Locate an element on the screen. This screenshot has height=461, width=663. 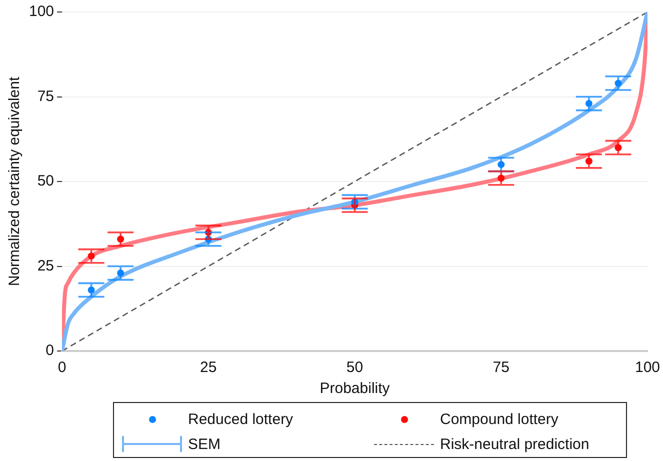
y-axis-title: Normalized certainty equivalent is located at coordinates (15, 181).